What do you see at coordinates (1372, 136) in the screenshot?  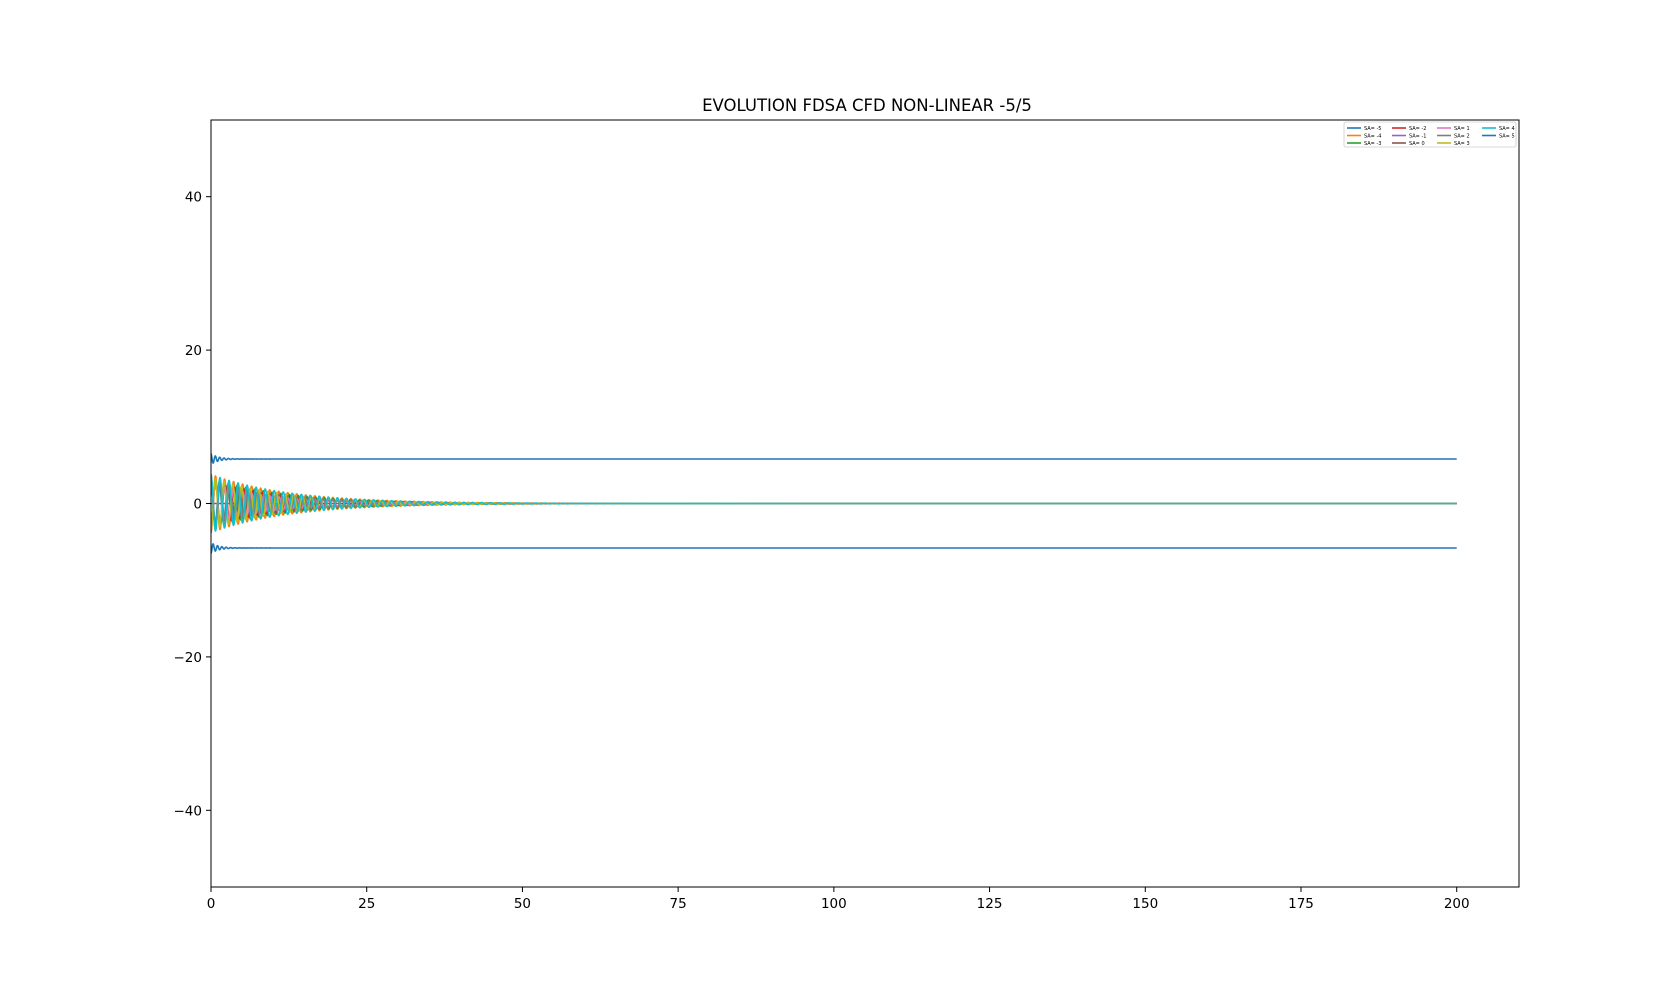 I see `legend-label: SA= -4` at bounding box center [1372, 136].